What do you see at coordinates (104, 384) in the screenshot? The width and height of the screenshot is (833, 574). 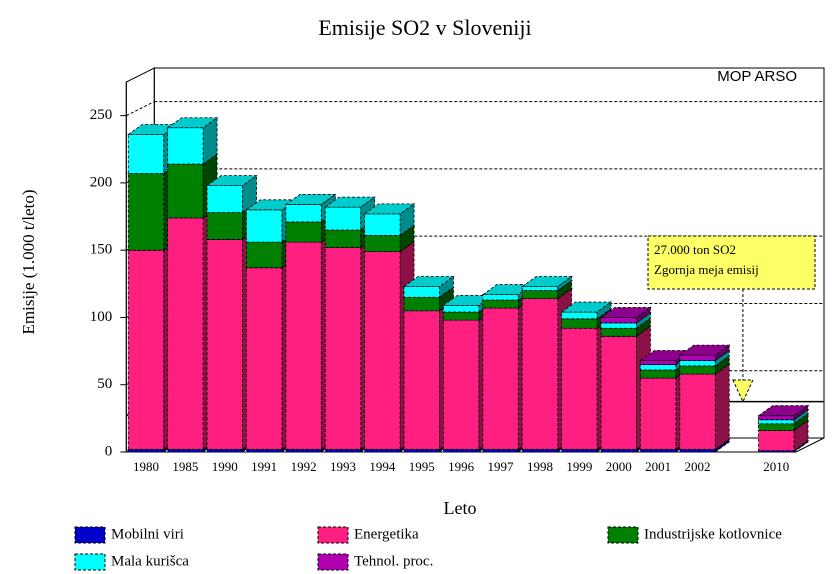 I see `y-tick-label: 50` at bounding box center [104, 384].